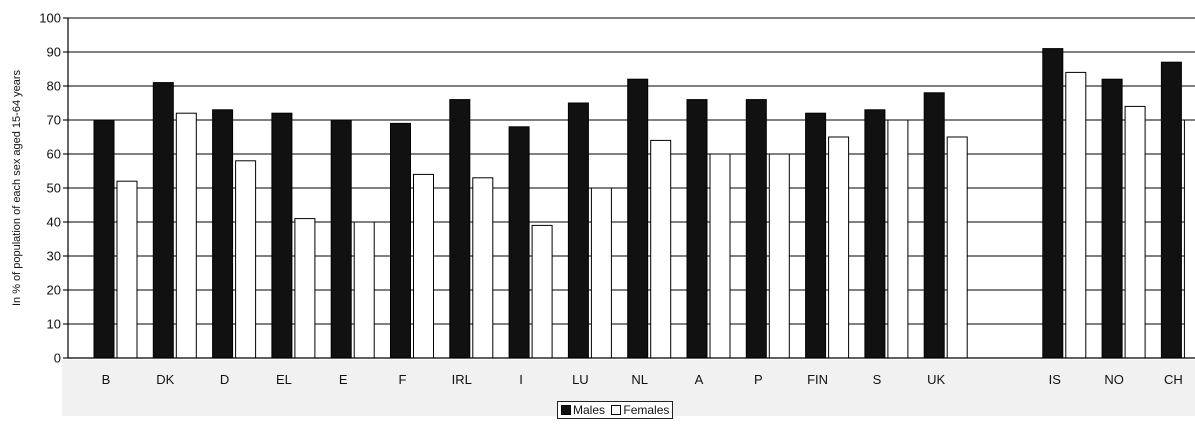 Image resolution: width=1195 pixels, height=424 pixels. What do you see at coordinates (542, 291) in the screenshot?
I see `bar-females-i` at bounding box center [542, 291].